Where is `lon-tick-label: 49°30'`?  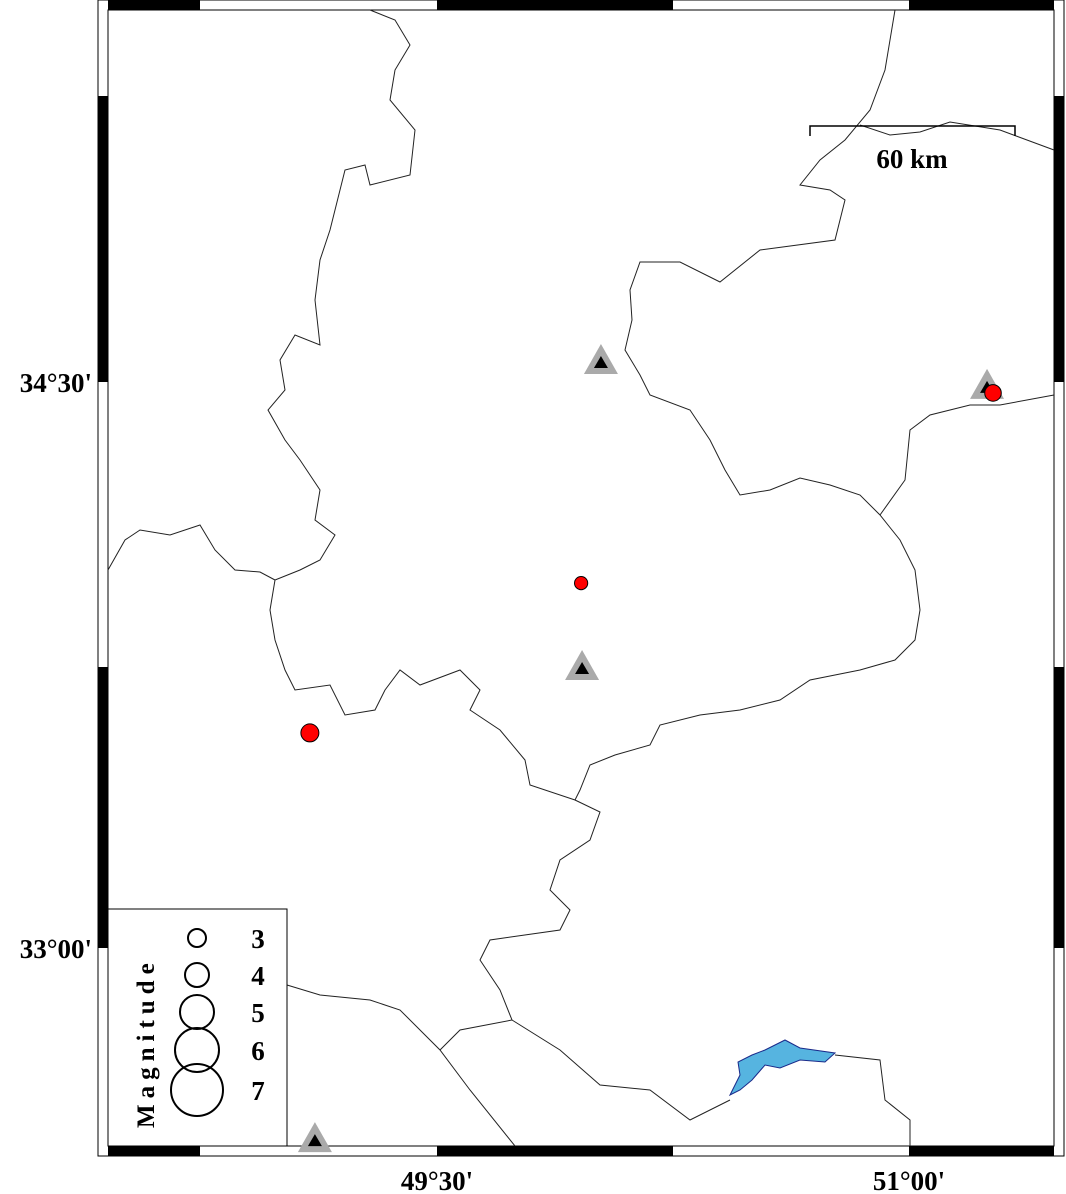
lon-tick-label: 49°30' is located at coordinates (437, 1180).